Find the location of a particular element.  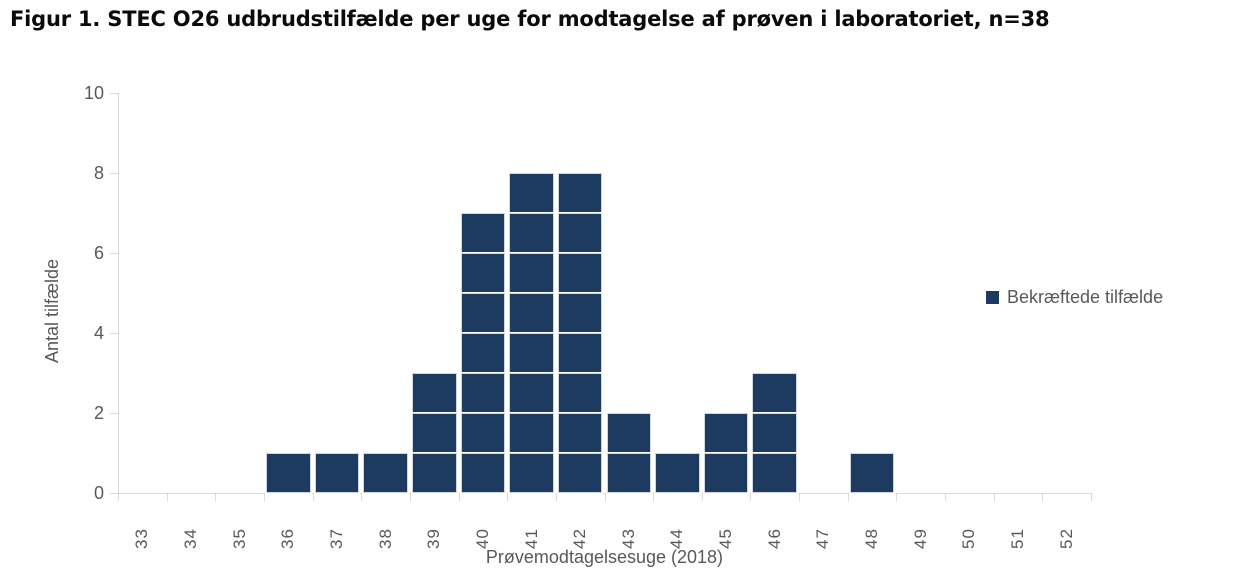

x-tick-label: 52 is located at coordinates (1066, 538).